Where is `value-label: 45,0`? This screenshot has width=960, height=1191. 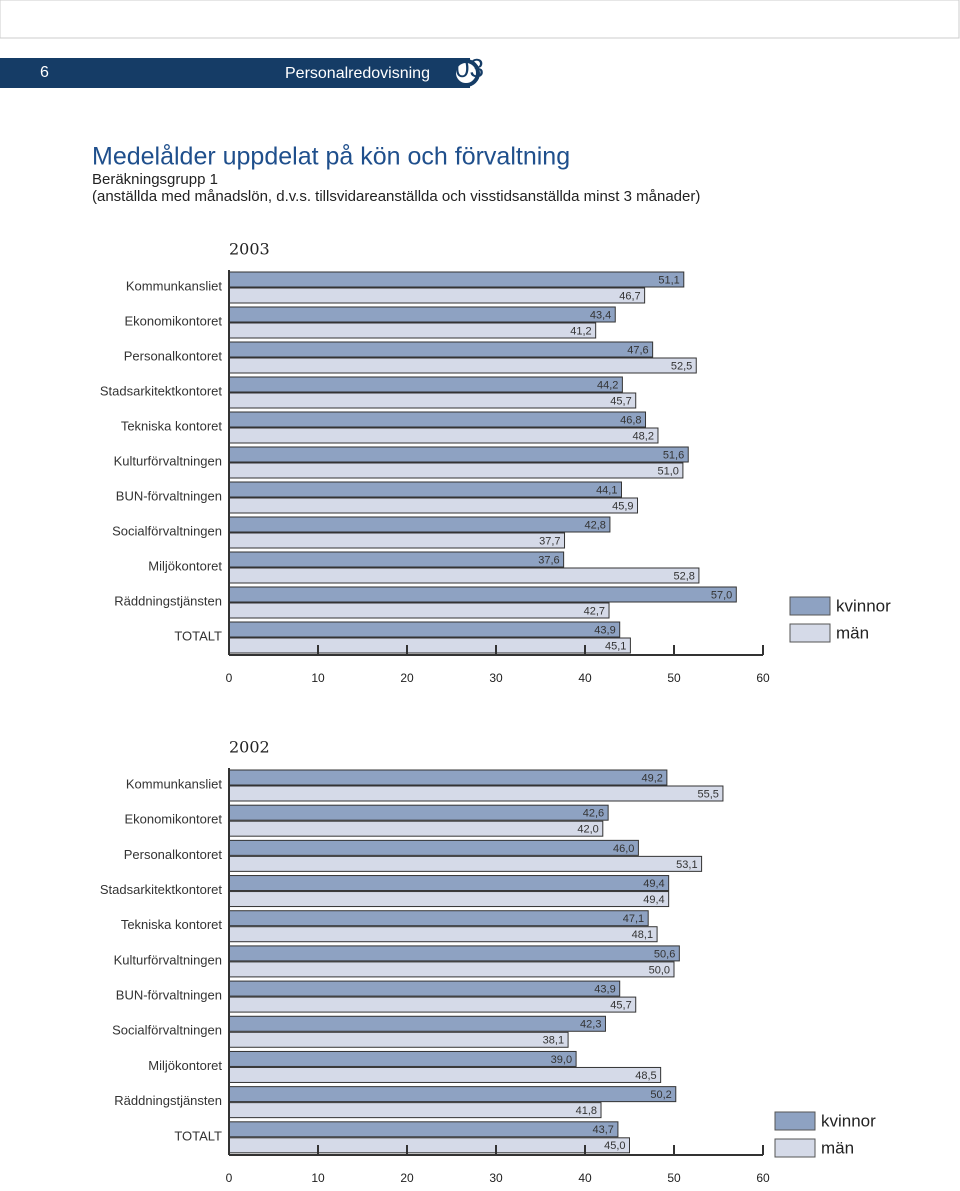 value-label: 45,0 is located at coordinates (614, 1146).